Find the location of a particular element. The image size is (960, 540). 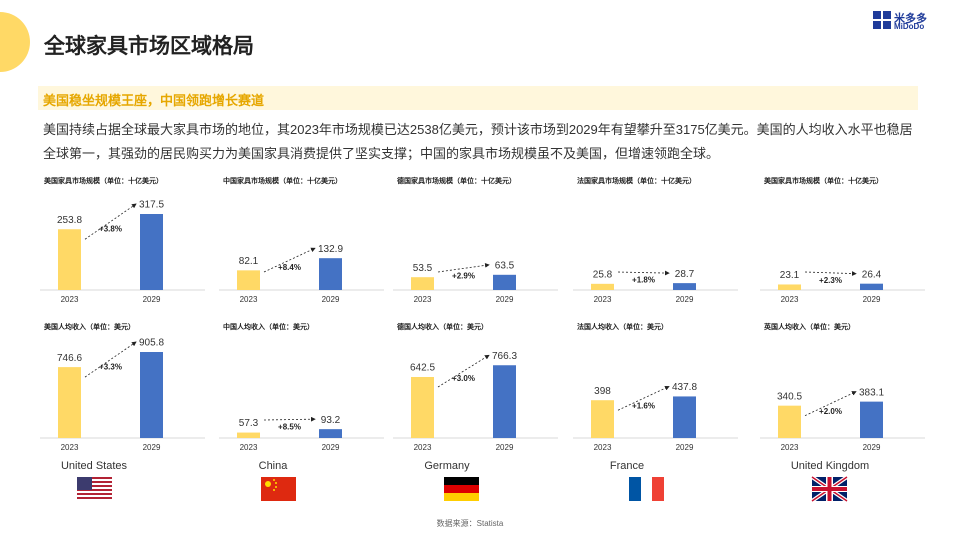

chart-title: 中国人均收入（单位：美元） is located at coordinates (268, 326).